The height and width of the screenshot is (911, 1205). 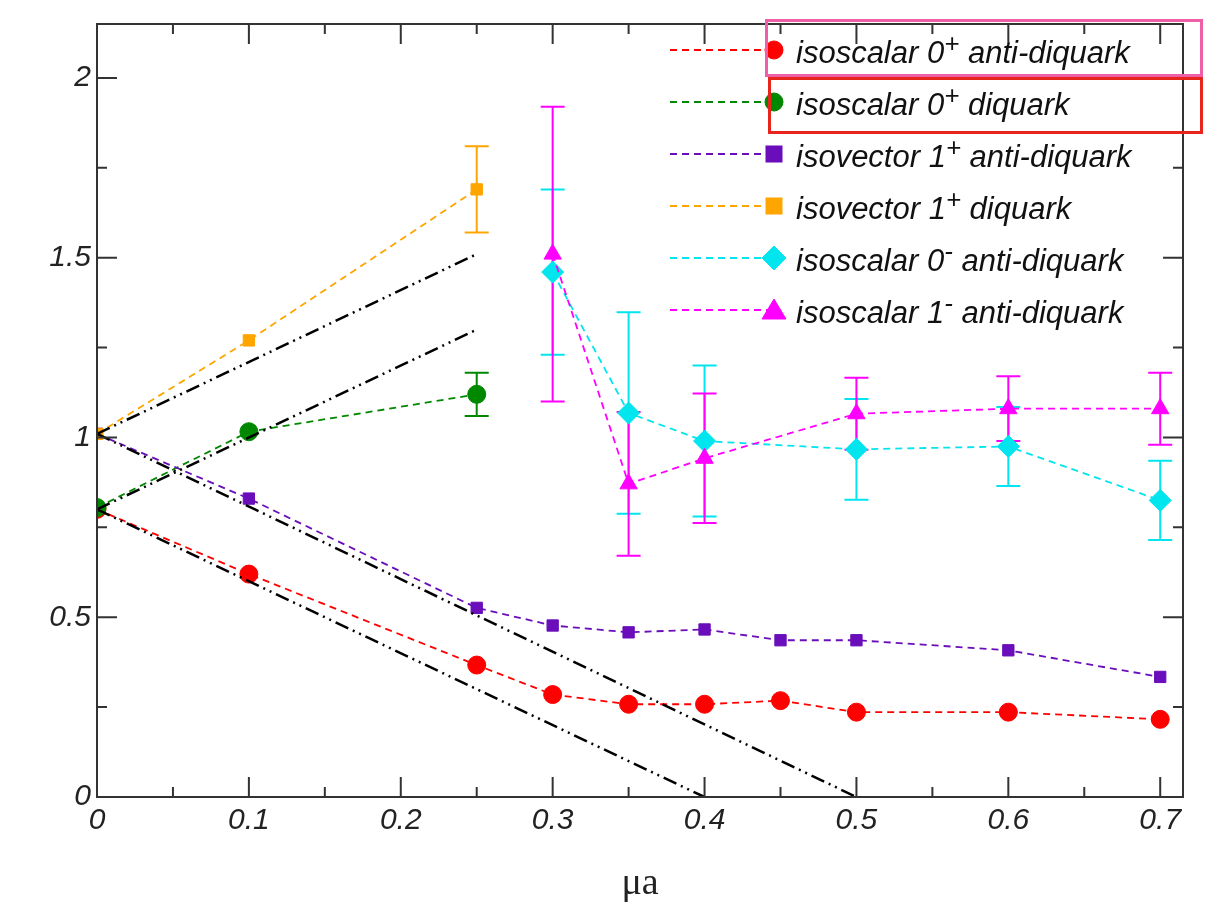 What do you see at coordinates (82, 435) in the screenshot?
I see `y-tick-label: 1` at bounding box center [82, 435].